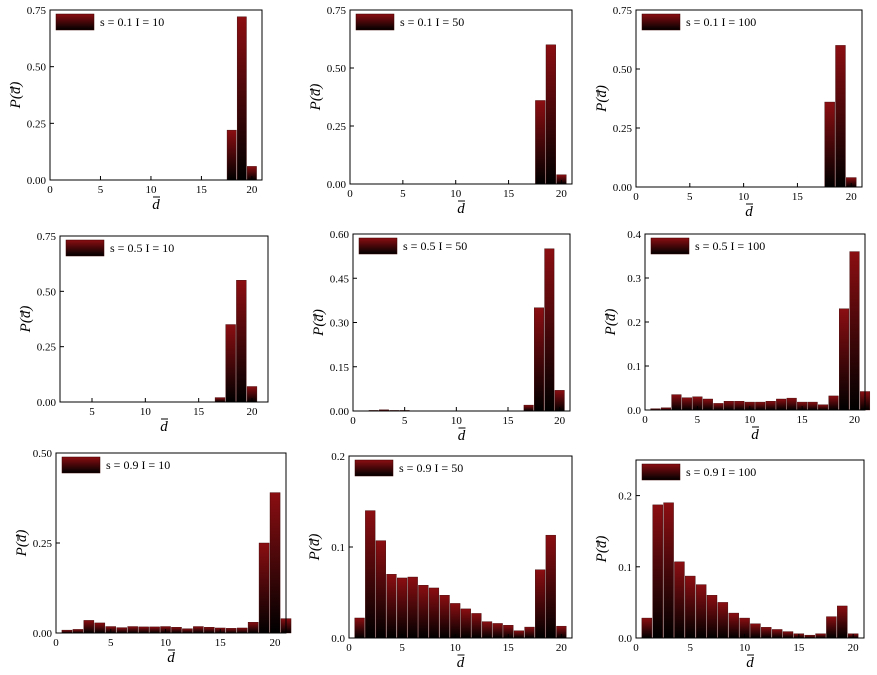 The width and height of the screenshot is (877, 675). What do you see at coordinates (340, 235) in the screenshot?
I see `y-tick-label: 0.60` at bounding box center [340, 235].